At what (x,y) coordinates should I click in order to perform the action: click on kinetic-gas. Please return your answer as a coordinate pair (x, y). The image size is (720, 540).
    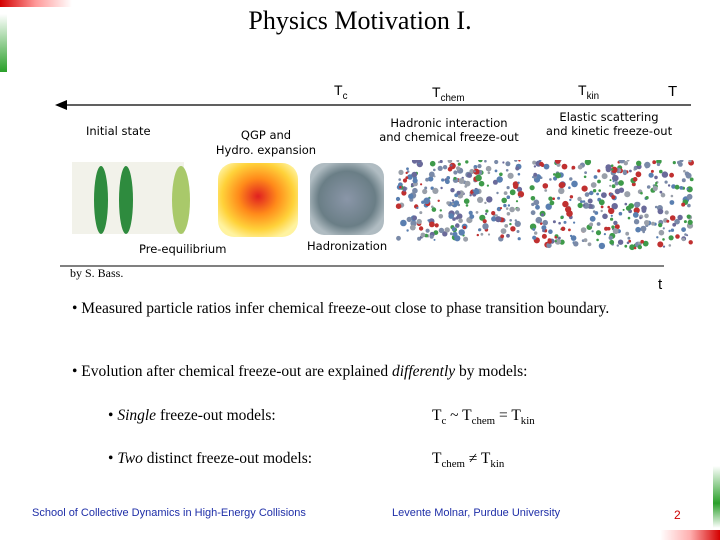
    Looking at the image, I should click on (611, 205).